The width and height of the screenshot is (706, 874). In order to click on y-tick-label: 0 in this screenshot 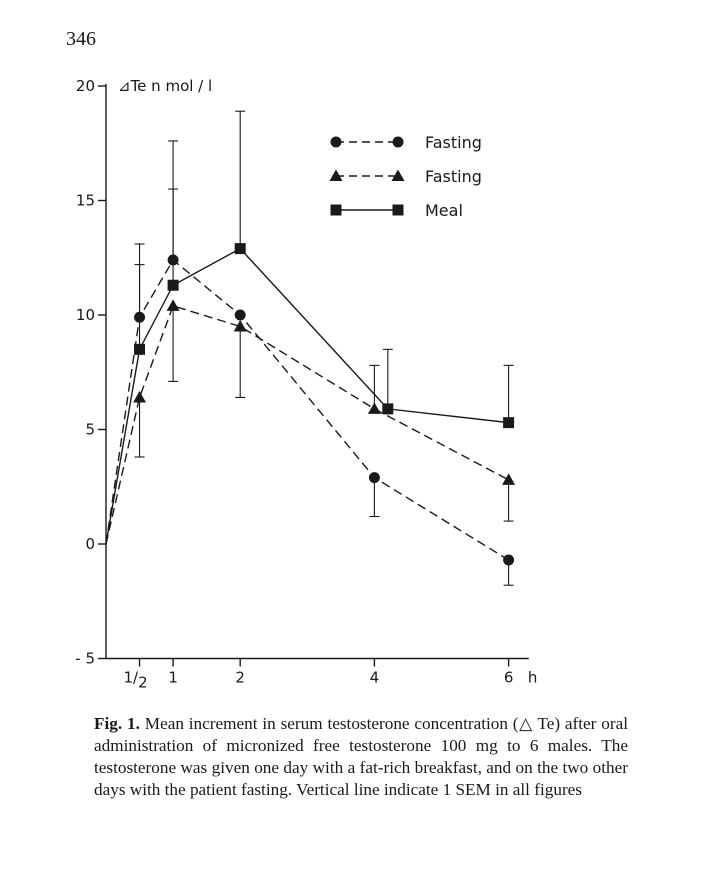, I will do `click(90, 544)`.